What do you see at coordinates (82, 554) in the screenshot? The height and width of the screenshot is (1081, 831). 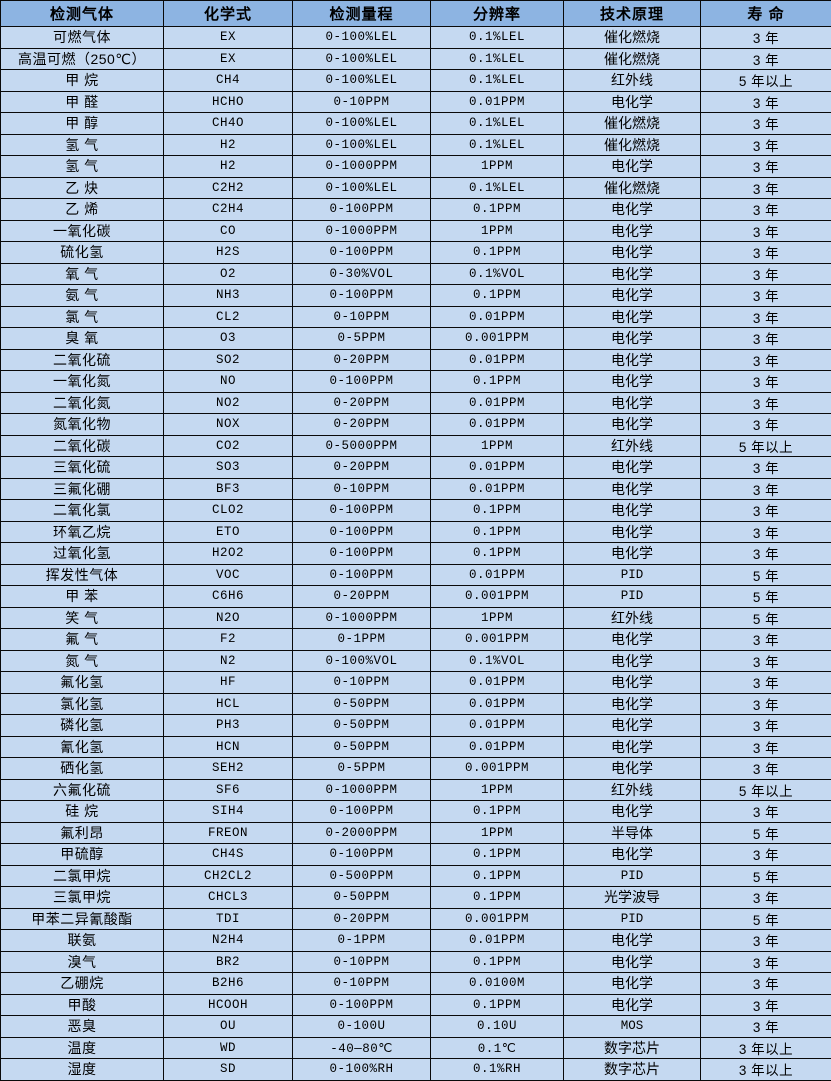 I see `cell-gas-name: 过氧化氢` at bounding box center [82, 554].